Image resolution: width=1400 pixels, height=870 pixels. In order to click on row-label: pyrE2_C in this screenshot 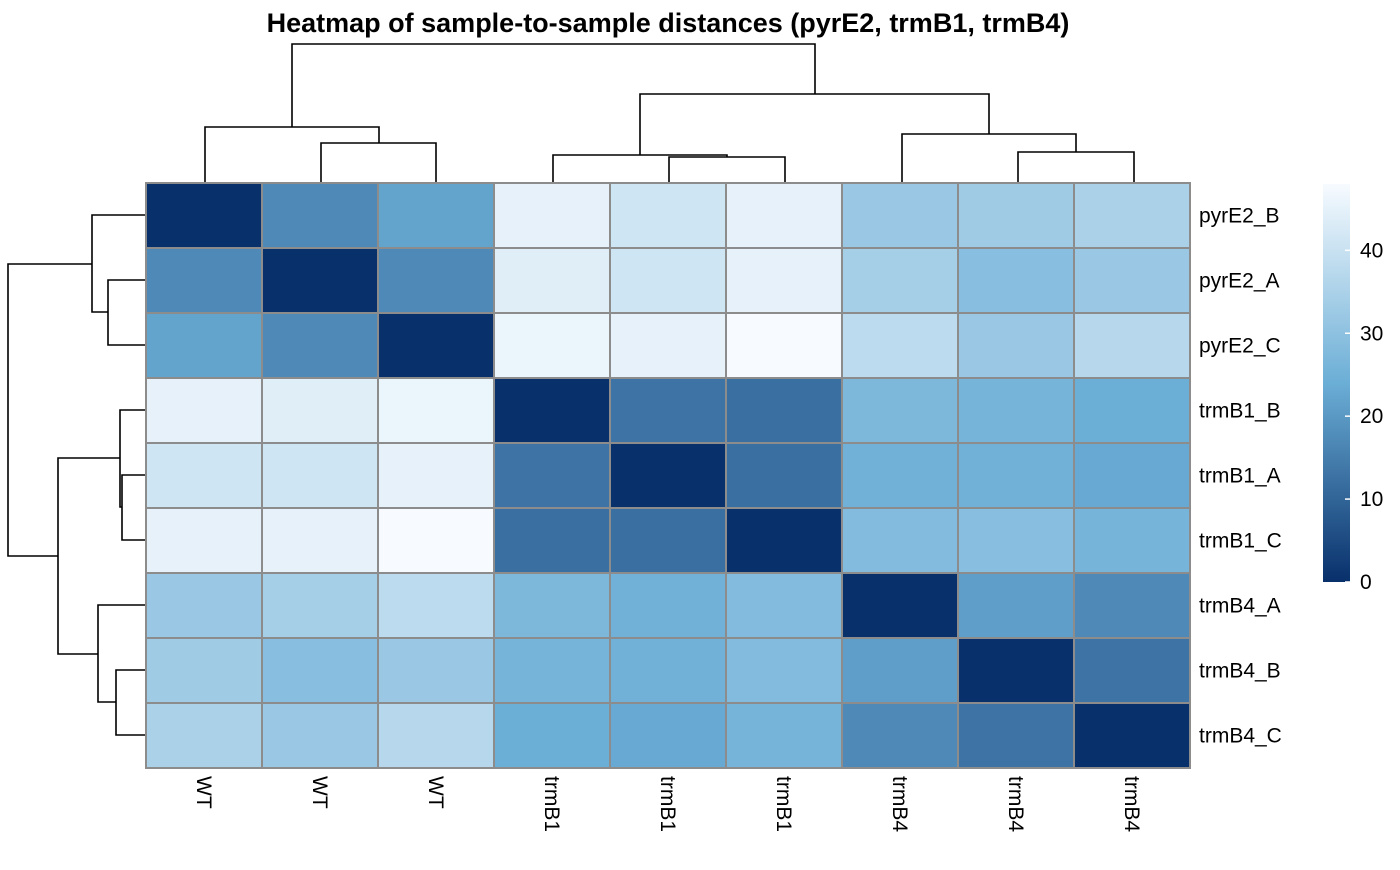, I will do `click(1240, 346)`.